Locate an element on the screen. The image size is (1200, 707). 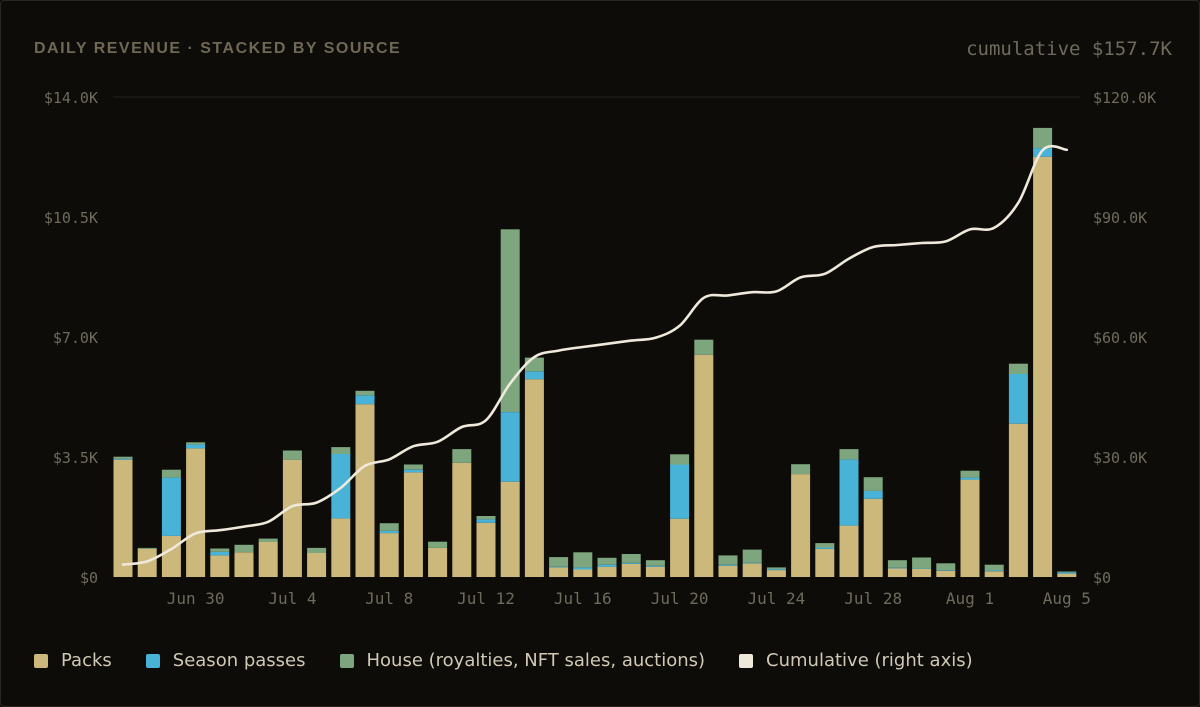
legend-item-packs: Packs is located at coordinates (73, 660).